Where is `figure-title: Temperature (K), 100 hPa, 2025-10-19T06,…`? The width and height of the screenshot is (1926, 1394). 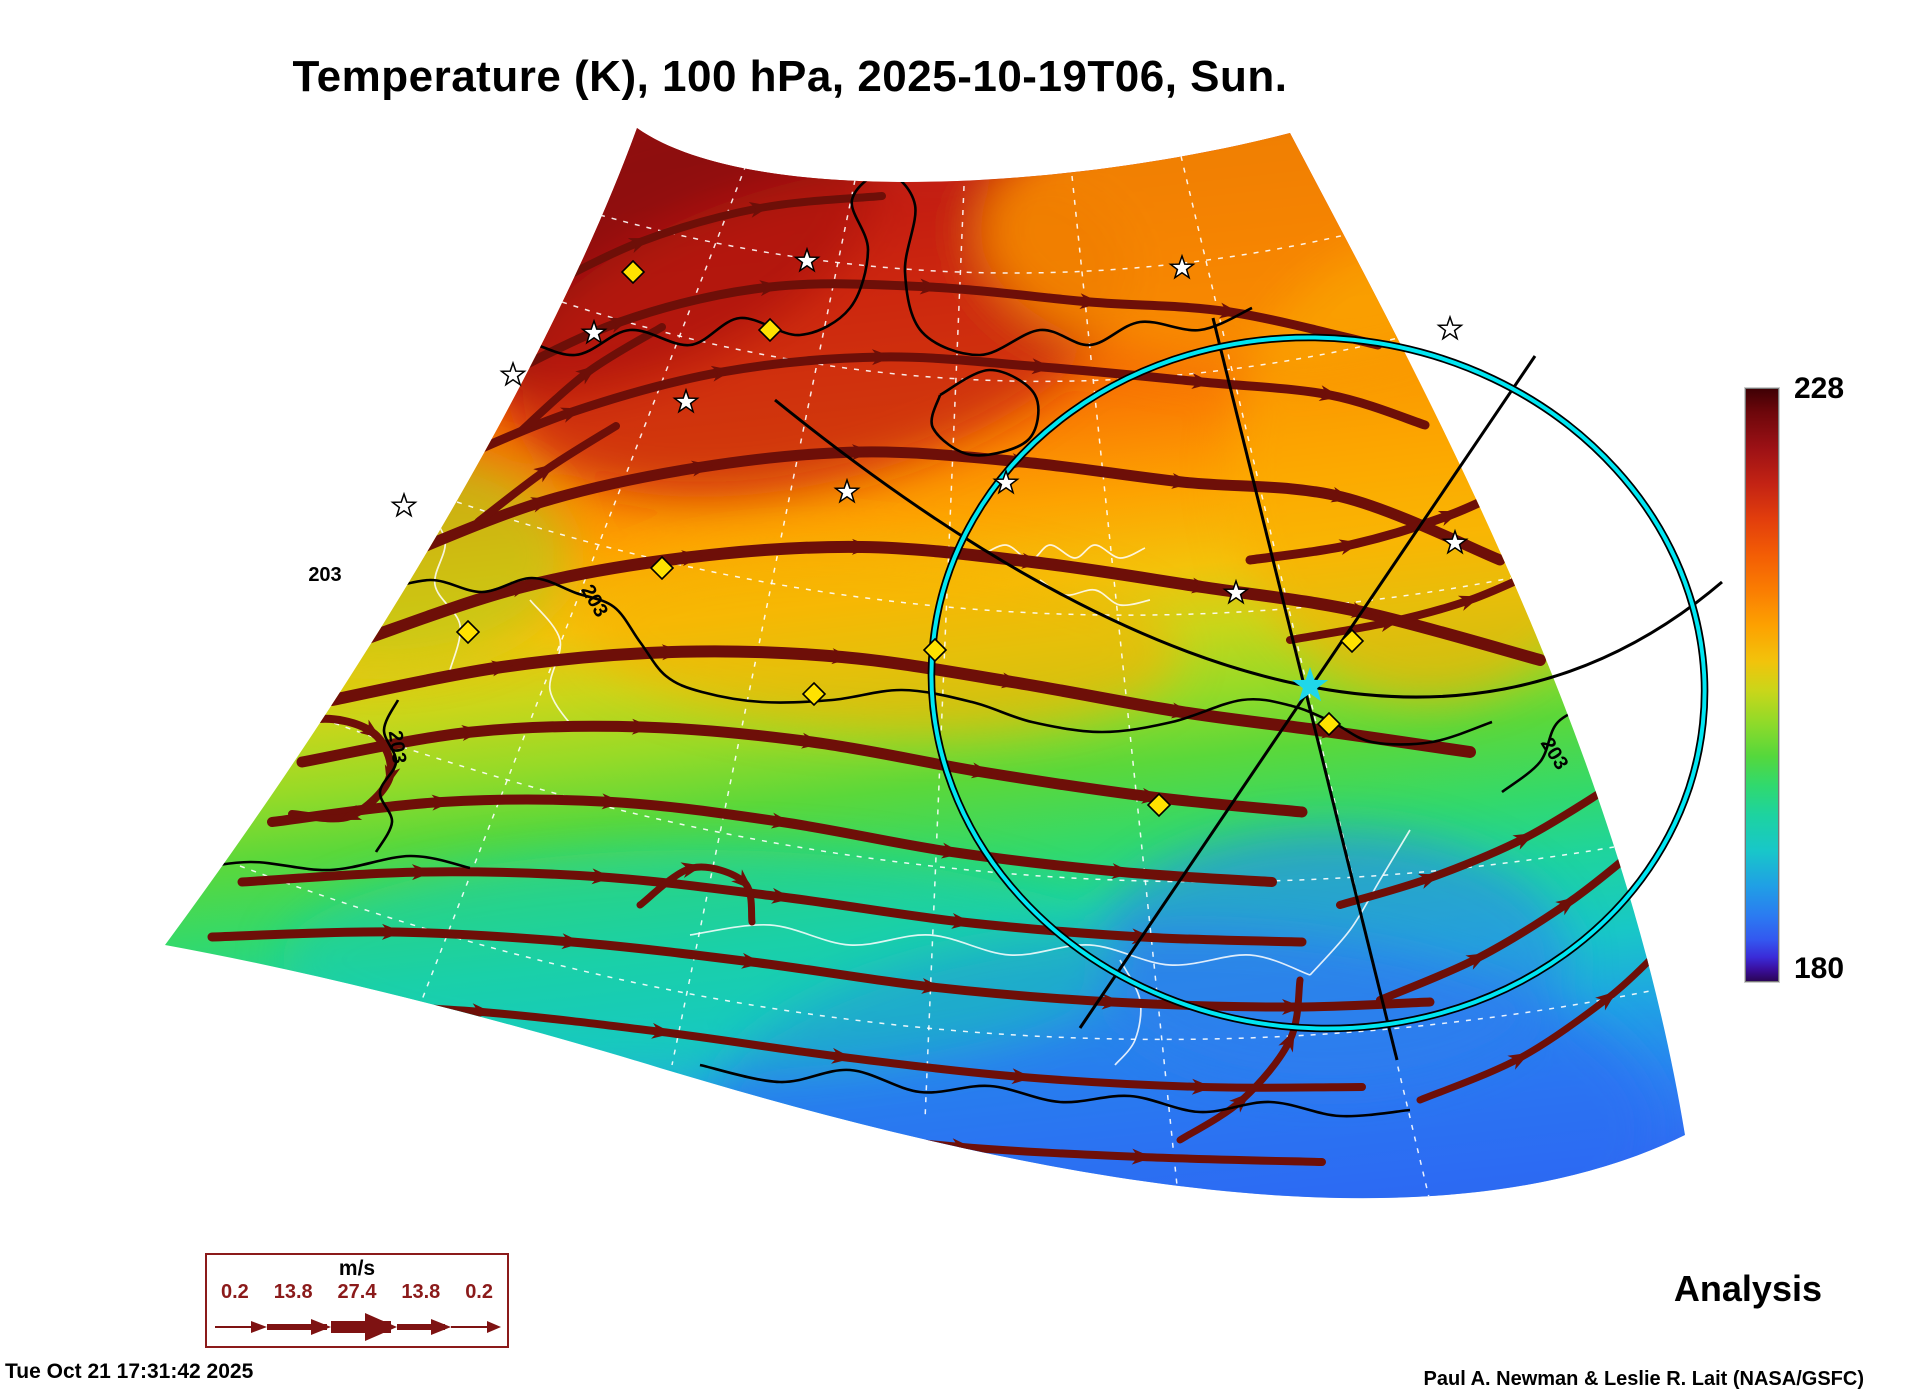
figure-title: Temperature (K), 100 hPa, 2025-10-19T06,… is located at coordinates (790, 76).